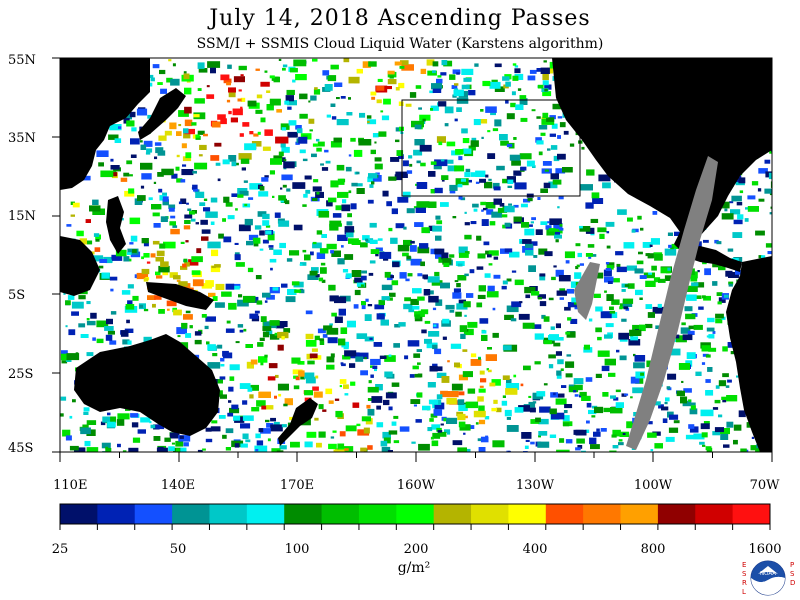  What do you see at coordinates (80, 266) in the screenshot?
I see `indochina-borneo` at bounding box center [80, 266].